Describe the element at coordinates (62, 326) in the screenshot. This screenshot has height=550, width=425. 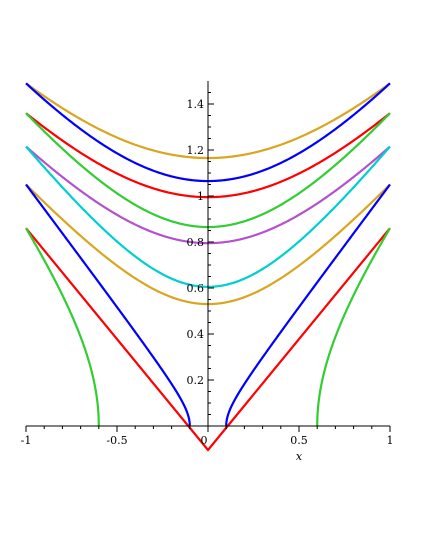
I see `series-curve-10-left` at that location.